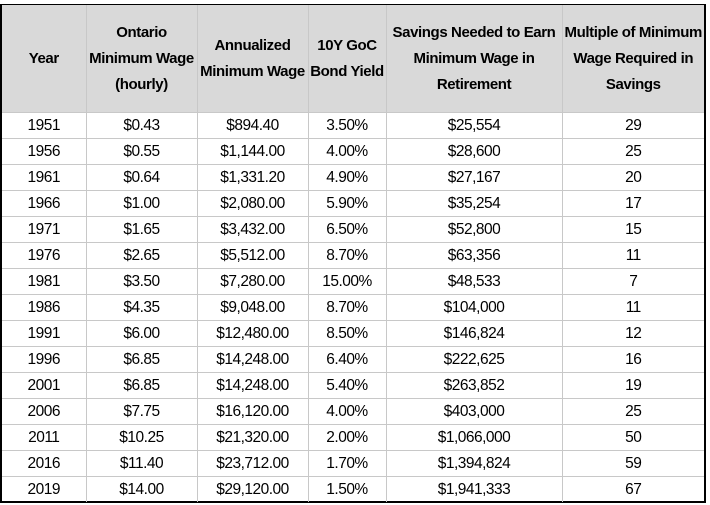 This screenshot has height=505, width=710. What do you see at coordinates (141, 203) in the screenshot?
I see `cell-hourly-wage: $1.00` at bounding box center [141, 203].